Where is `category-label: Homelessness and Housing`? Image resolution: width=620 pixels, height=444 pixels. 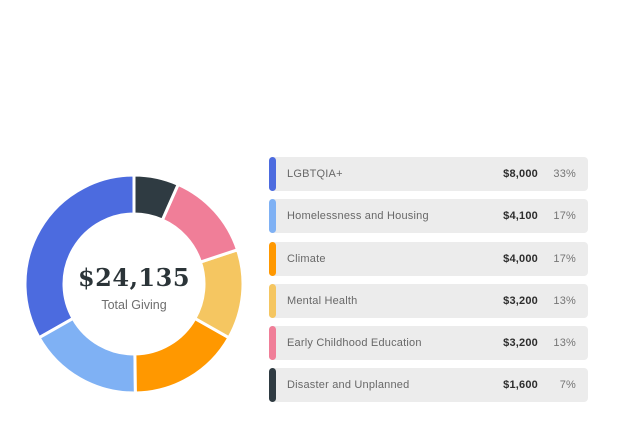
category-label: Homelessness and Housing is located at coordinates (358, 216).